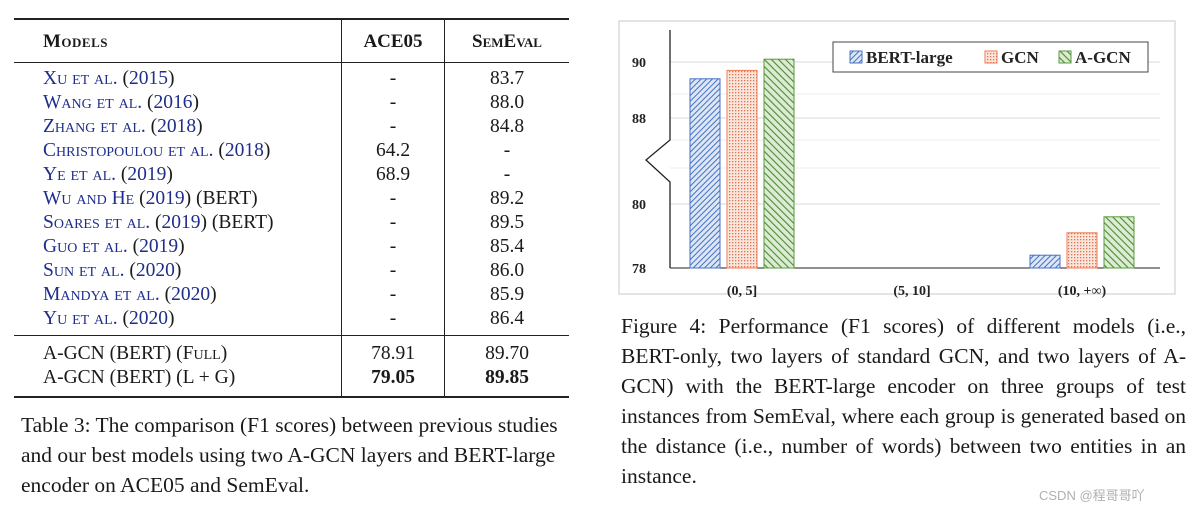 Image resolution: width=1192 pixels, height=512 pixels. I want to click on model-variant: L + G, so click(205, 377).